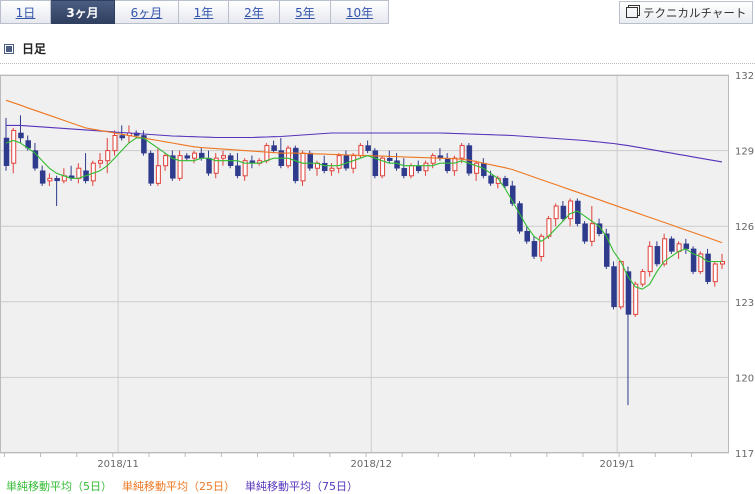 Image resolution: width=755 pixels, height=494 pixels. What do you see at coordinates (744, 303) in the screenshot?
I see `y-tick-label: 123` at bounding box center [744, 303].